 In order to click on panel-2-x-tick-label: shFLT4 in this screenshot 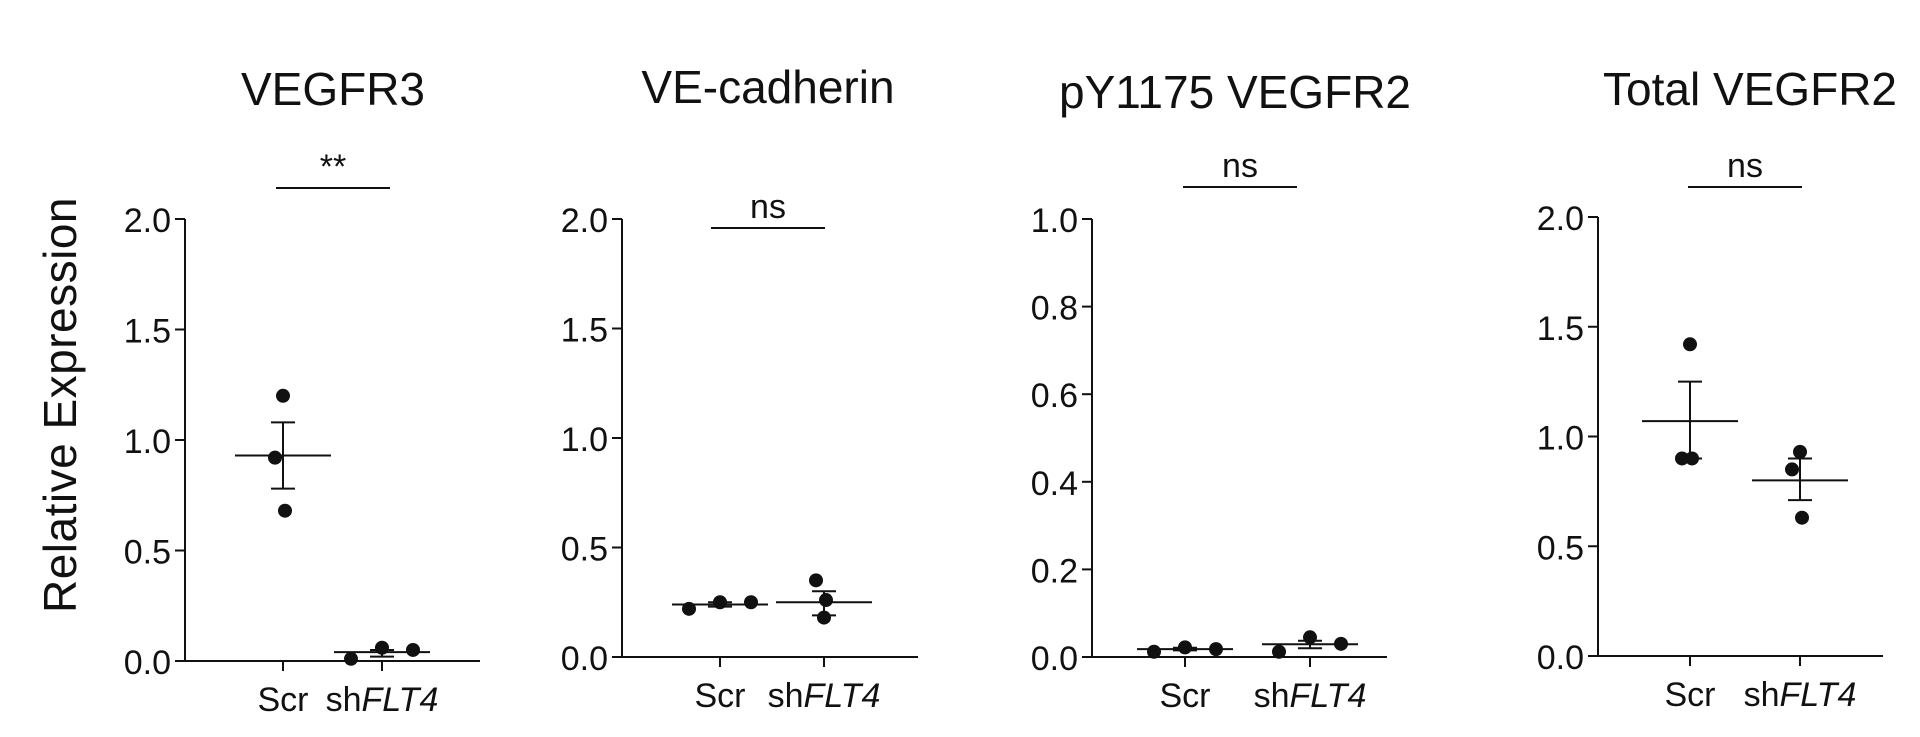, I will do `click(824, 696)`.